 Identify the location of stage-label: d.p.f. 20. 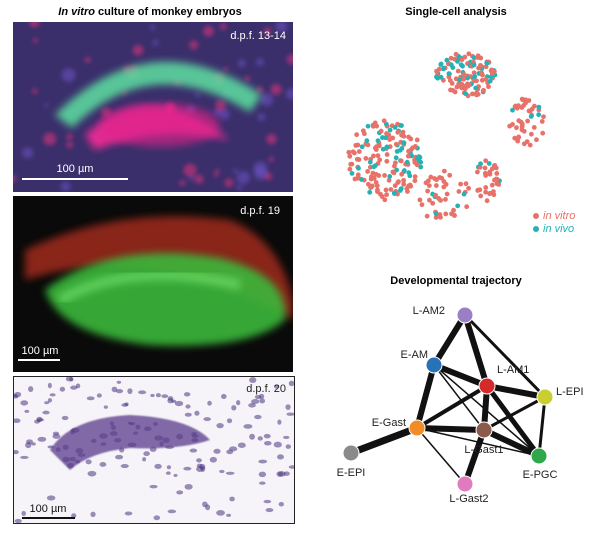
(266, 389).